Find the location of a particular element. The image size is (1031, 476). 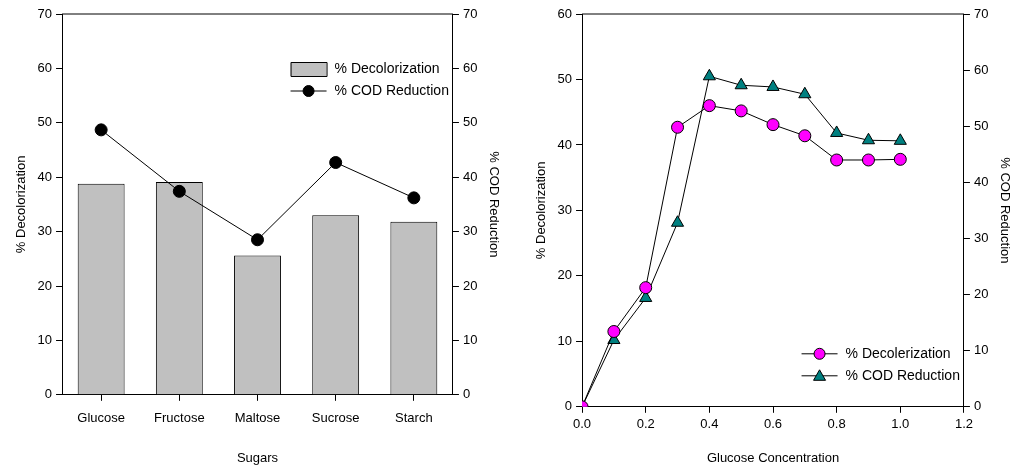

x-tick-label: 1.0 is located at coordinates (900, 424).